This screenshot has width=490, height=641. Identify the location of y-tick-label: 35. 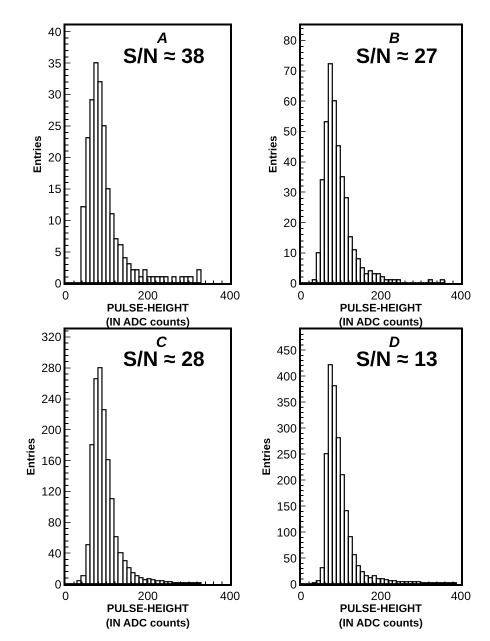
(55, 63).